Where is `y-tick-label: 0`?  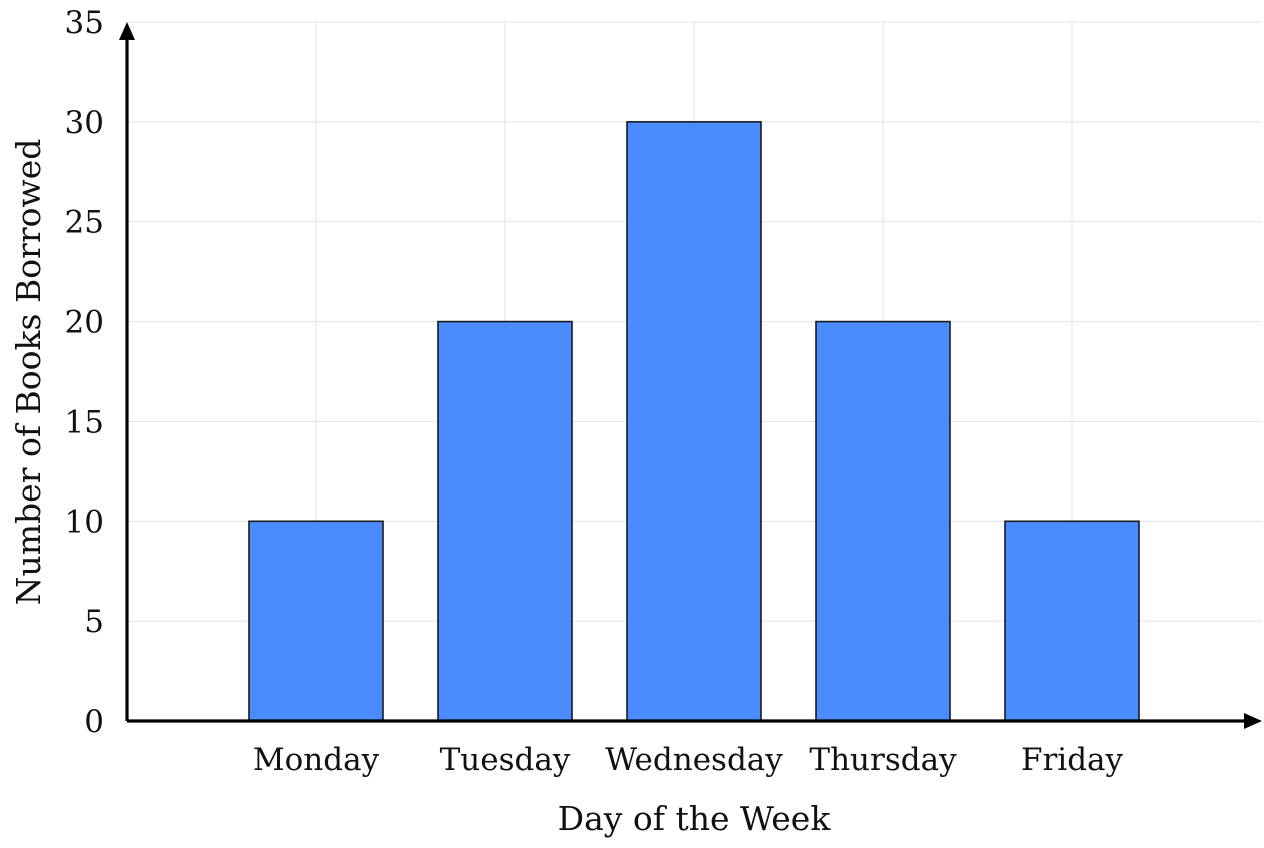 y-tick-label: 0 is located at coordinates (94, 722).